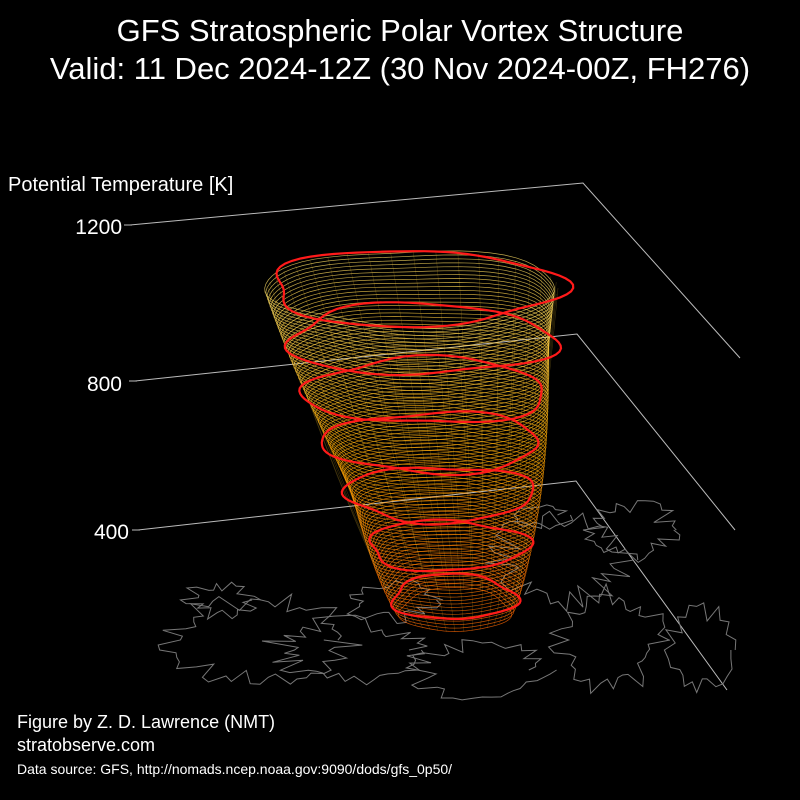 This screenshot has width=800, height=800. I want to click on z-tick-label: 400, so click(111, 532).